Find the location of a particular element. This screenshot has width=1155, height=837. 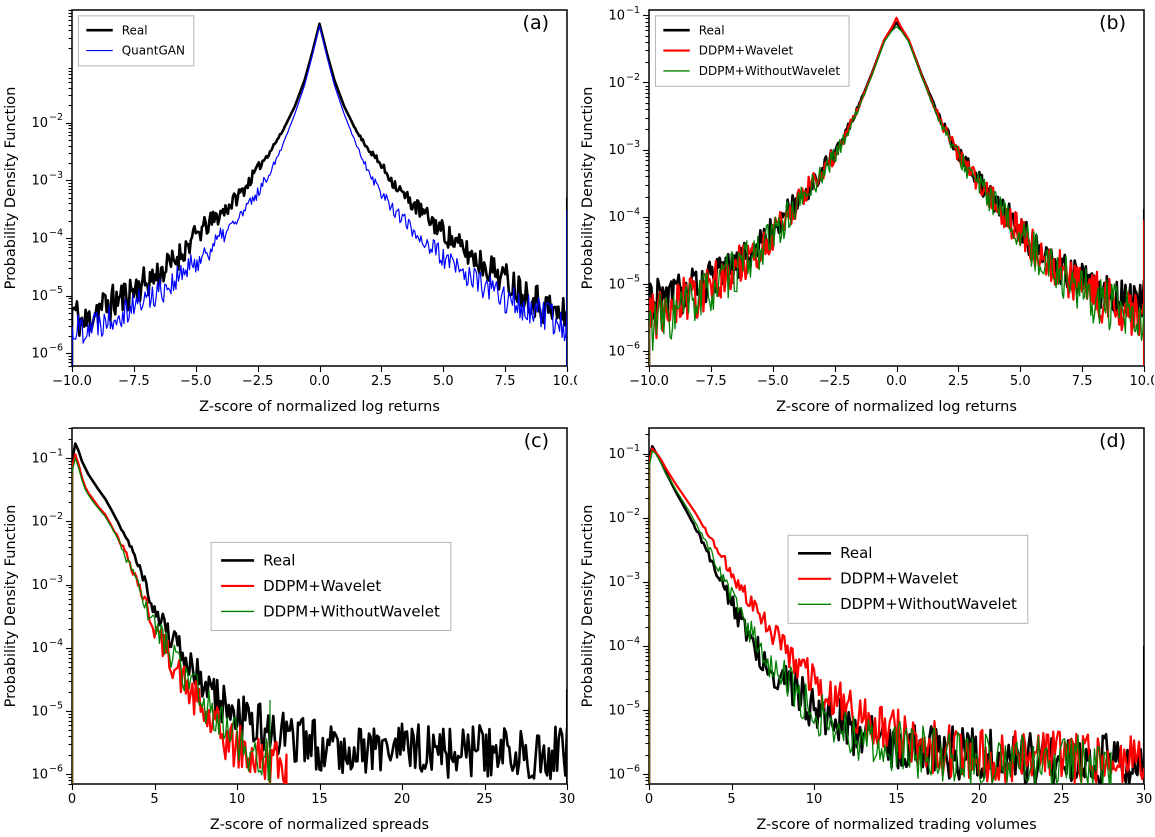

panel-c-label: (c) is located at coordinates (536, 441).